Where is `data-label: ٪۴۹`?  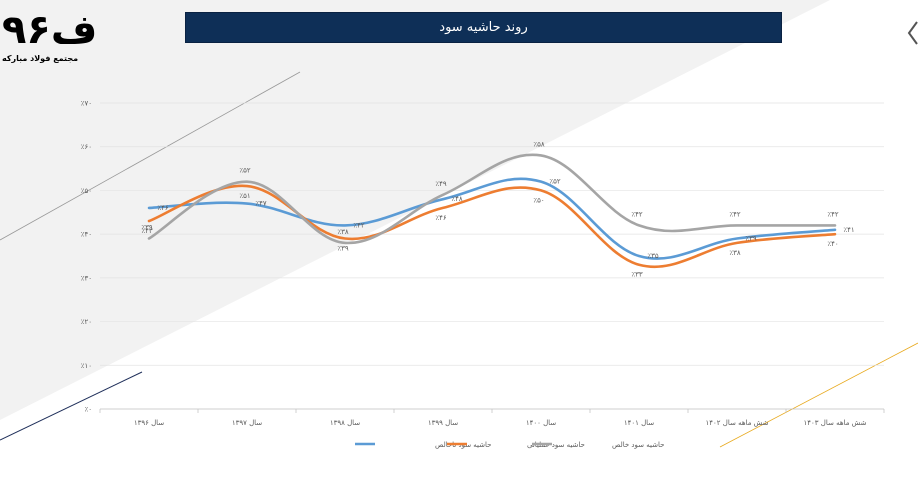 data-label: ٪۴۹ is located at coordinates (441, 184).